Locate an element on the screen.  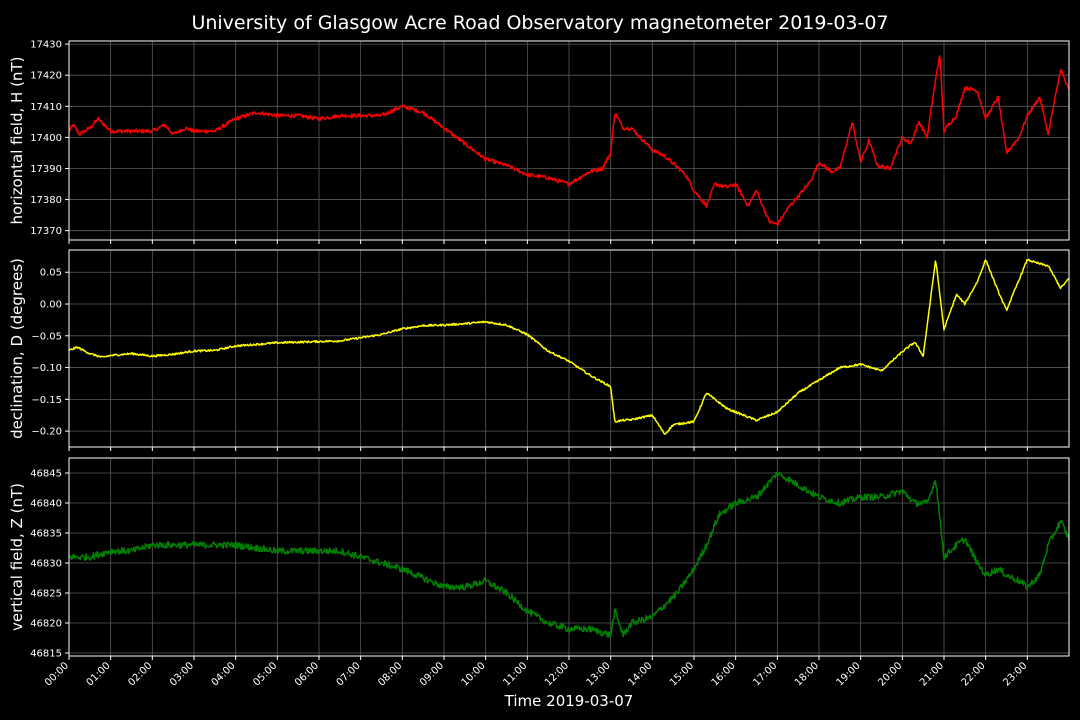
y-axis-label: horizontal field, H (nT) is located at coordinates (17, 141).